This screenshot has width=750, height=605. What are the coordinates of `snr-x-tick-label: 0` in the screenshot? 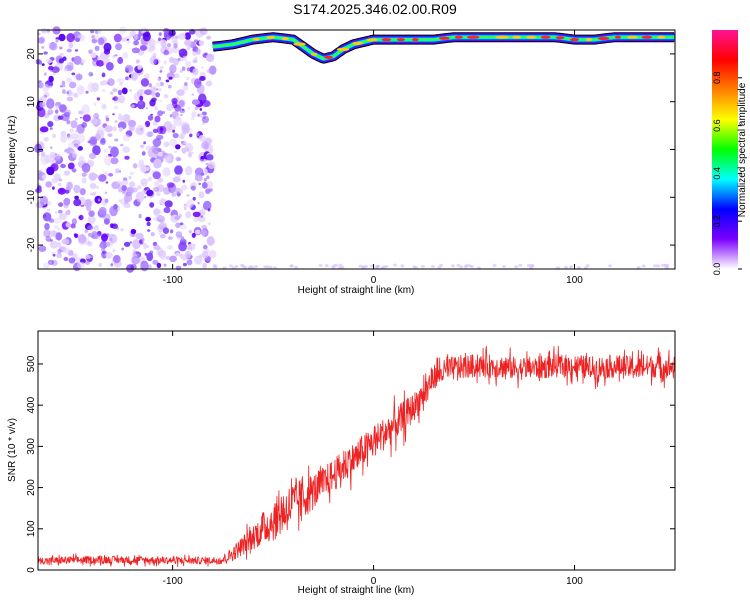 It's located at (374, 581).